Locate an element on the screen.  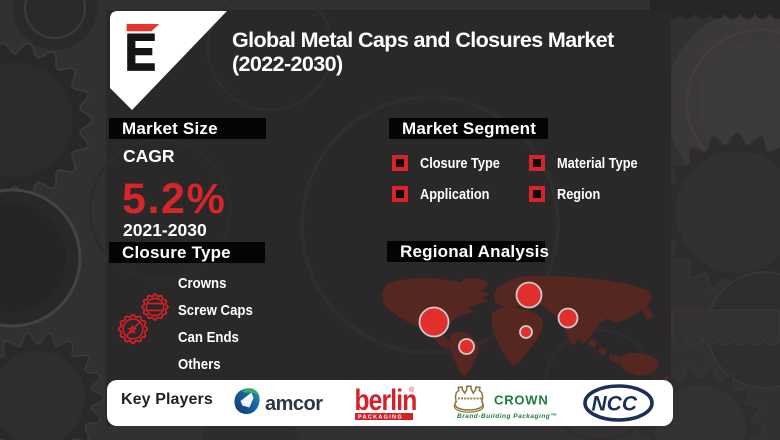
svg-text: PACKAGING is located at coordinates (380, 418).